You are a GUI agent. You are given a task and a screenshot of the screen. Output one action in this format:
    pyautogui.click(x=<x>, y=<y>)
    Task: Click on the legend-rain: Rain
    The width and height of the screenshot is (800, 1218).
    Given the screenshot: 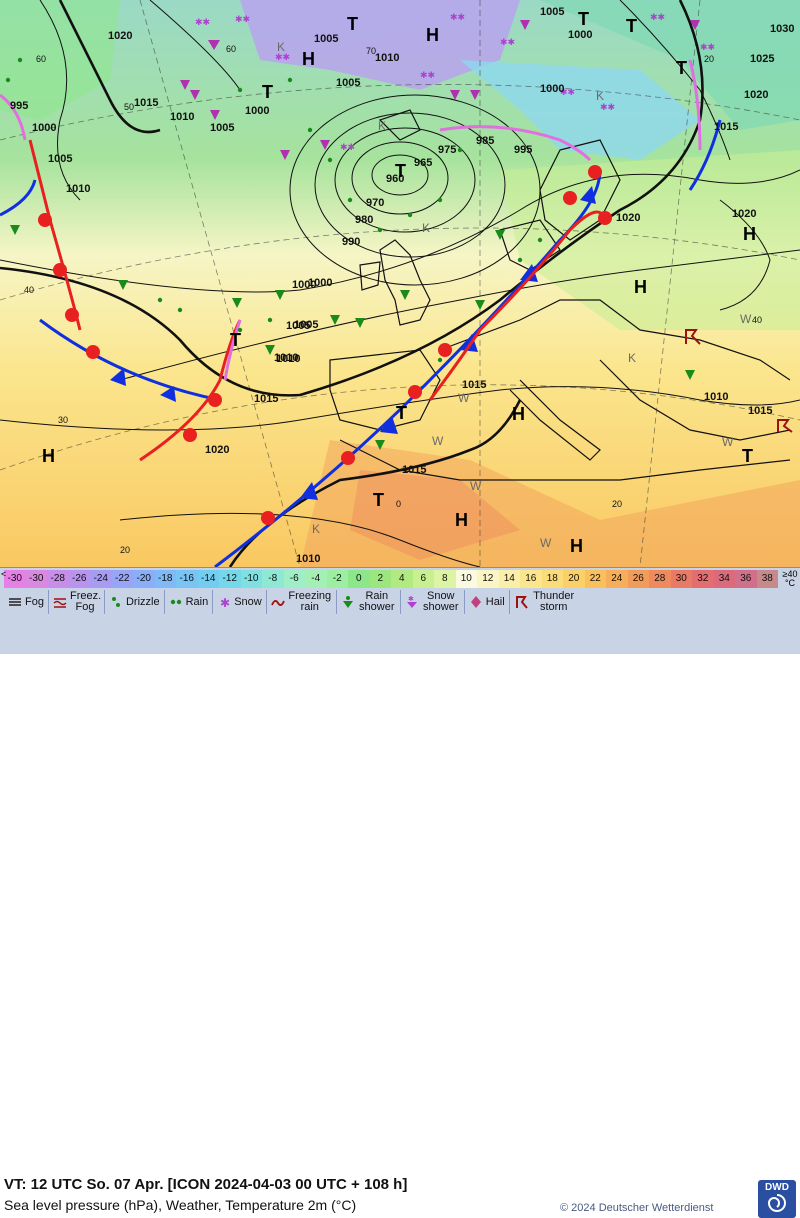 What is the action you would take?
    pyautogui.click(x=189, y=602)
    